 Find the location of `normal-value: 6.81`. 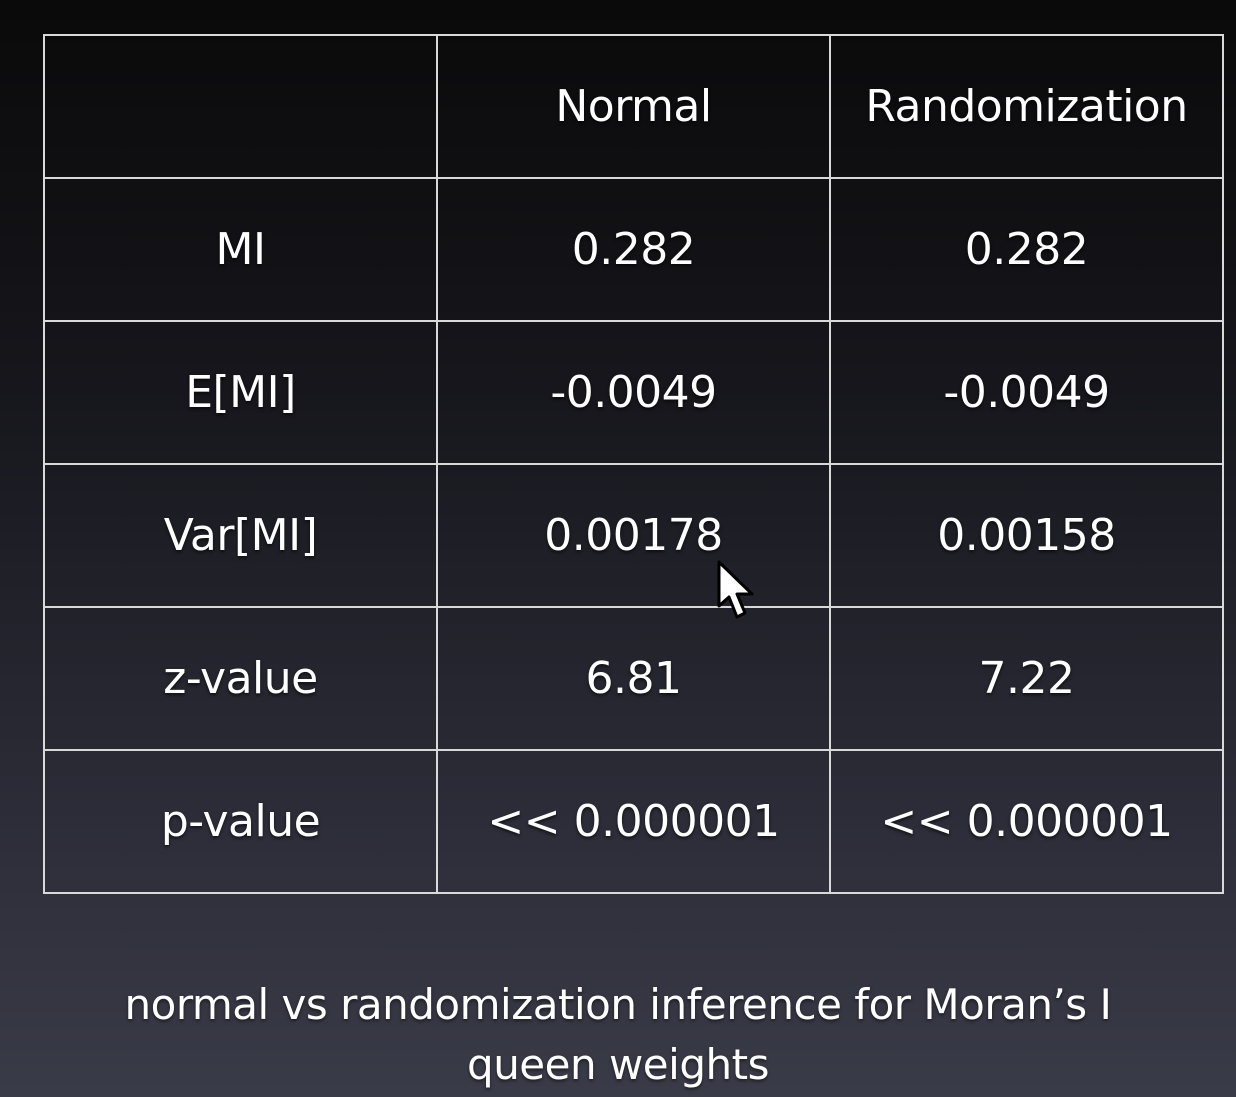

normal-value: 6.81 is located at coordinates (633, 678).